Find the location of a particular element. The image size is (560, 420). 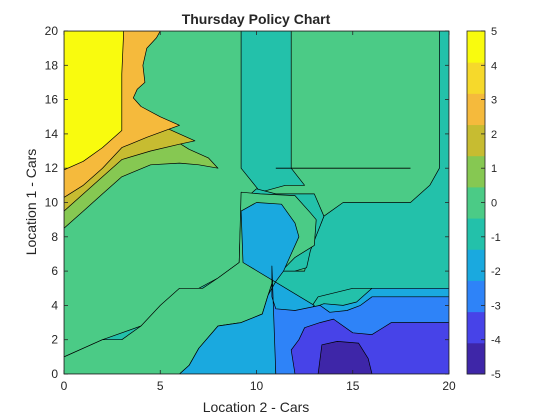

colorbar-tick-label: -3 is located at coordinates (496, 306).